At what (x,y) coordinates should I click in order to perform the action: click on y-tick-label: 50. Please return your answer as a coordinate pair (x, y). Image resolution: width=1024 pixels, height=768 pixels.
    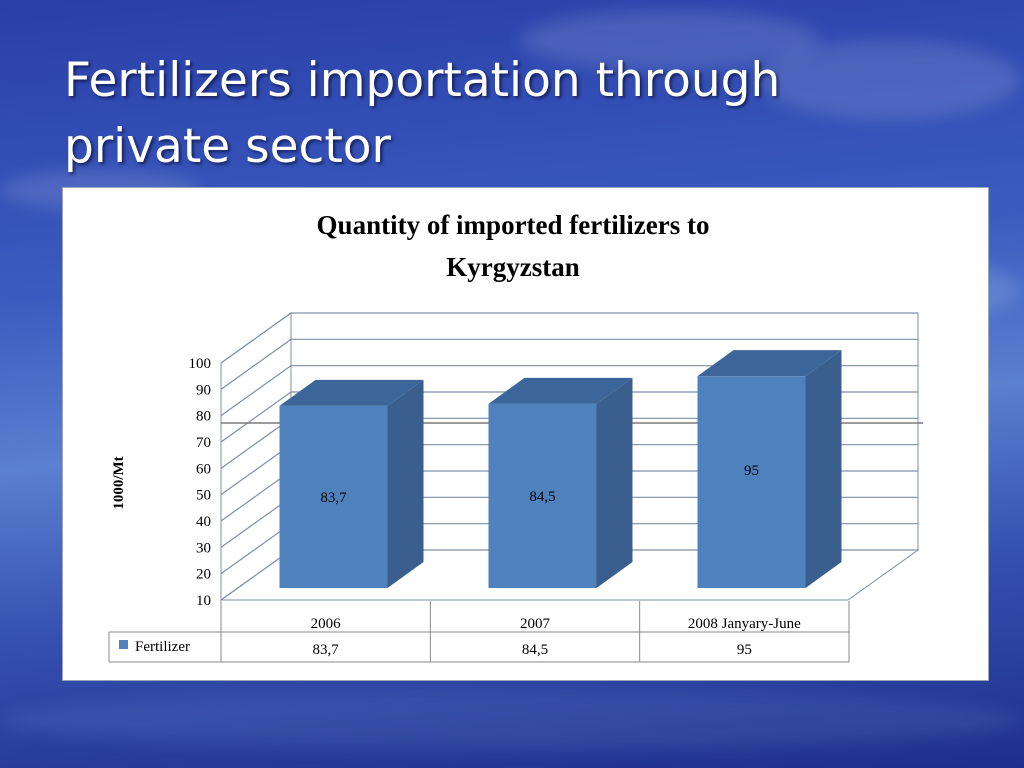
    Looking at the image, I should click on (203, 496).